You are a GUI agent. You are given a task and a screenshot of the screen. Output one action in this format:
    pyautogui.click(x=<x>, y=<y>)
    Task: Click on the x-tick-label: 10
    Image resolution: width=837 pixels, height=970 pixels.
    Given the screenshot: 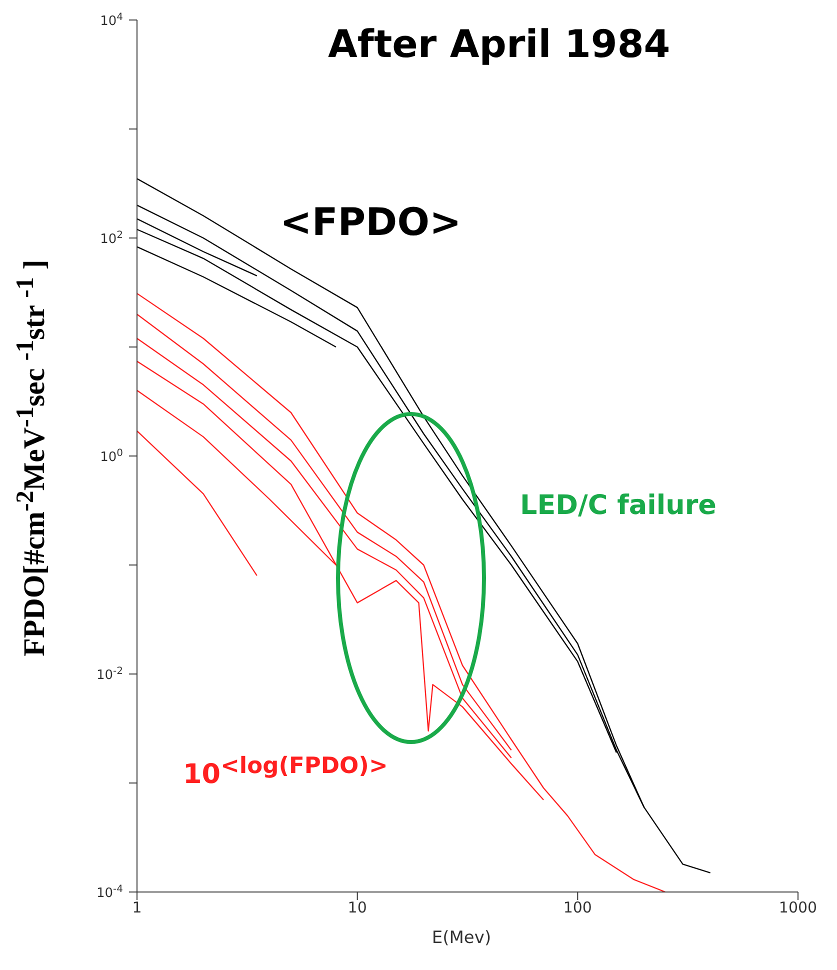 What is the action you would take?
    pyautogui.click(x=357, y=907)
    